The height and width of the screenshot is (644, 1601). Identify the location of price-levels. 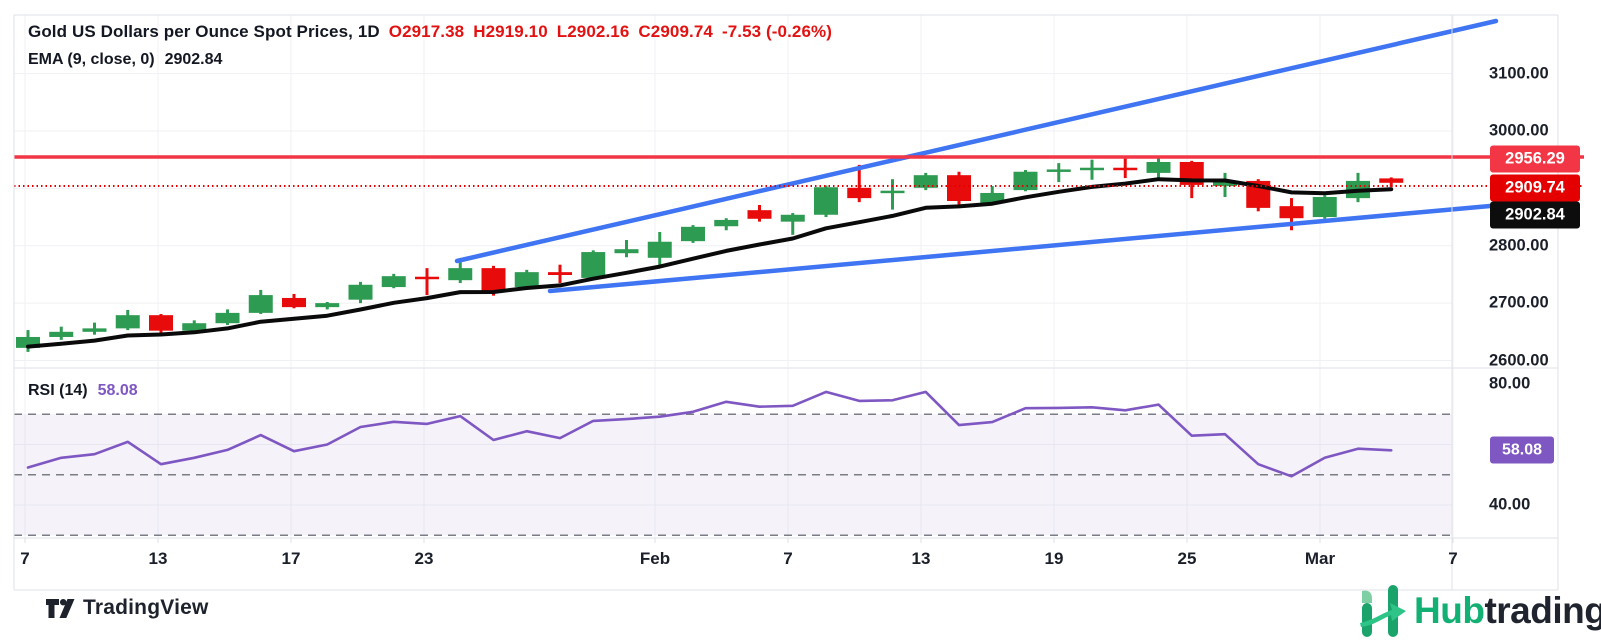
(799, 171).